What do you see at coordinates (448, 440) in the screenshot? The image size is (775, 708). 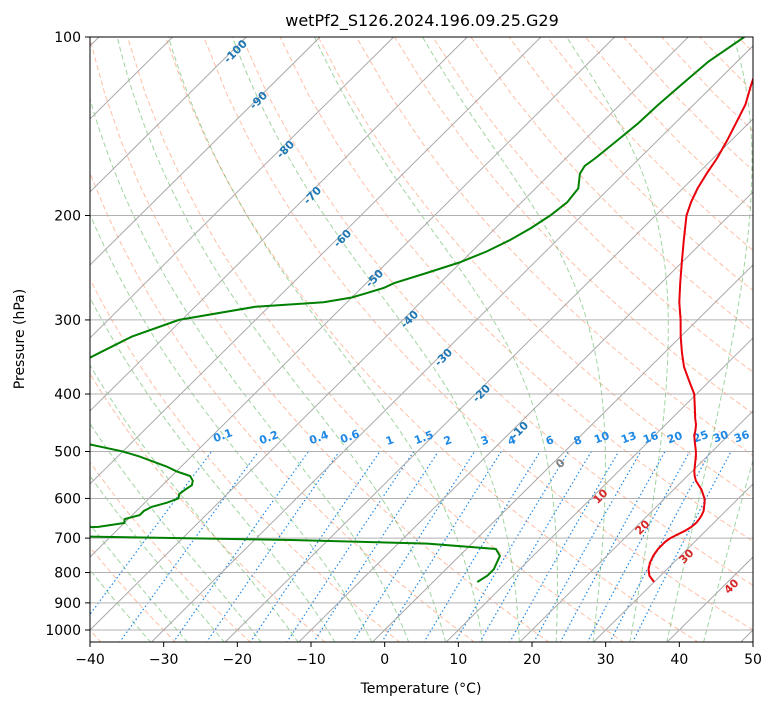 I see `mixing-ratio-label: 2` at bounding box center [448, 440].